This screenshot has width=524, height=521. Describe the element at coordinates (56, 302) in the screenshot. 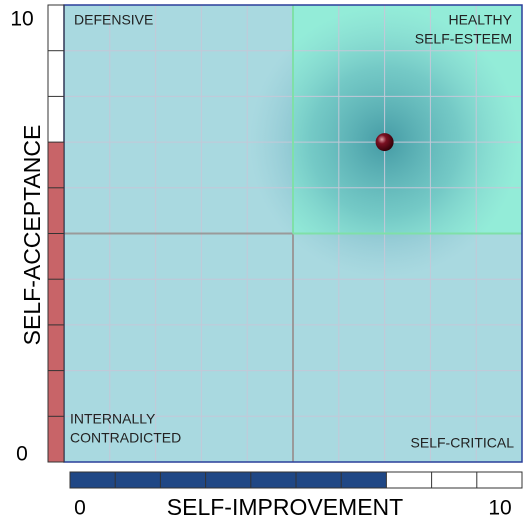

I see `y-bar-fill` at that location.